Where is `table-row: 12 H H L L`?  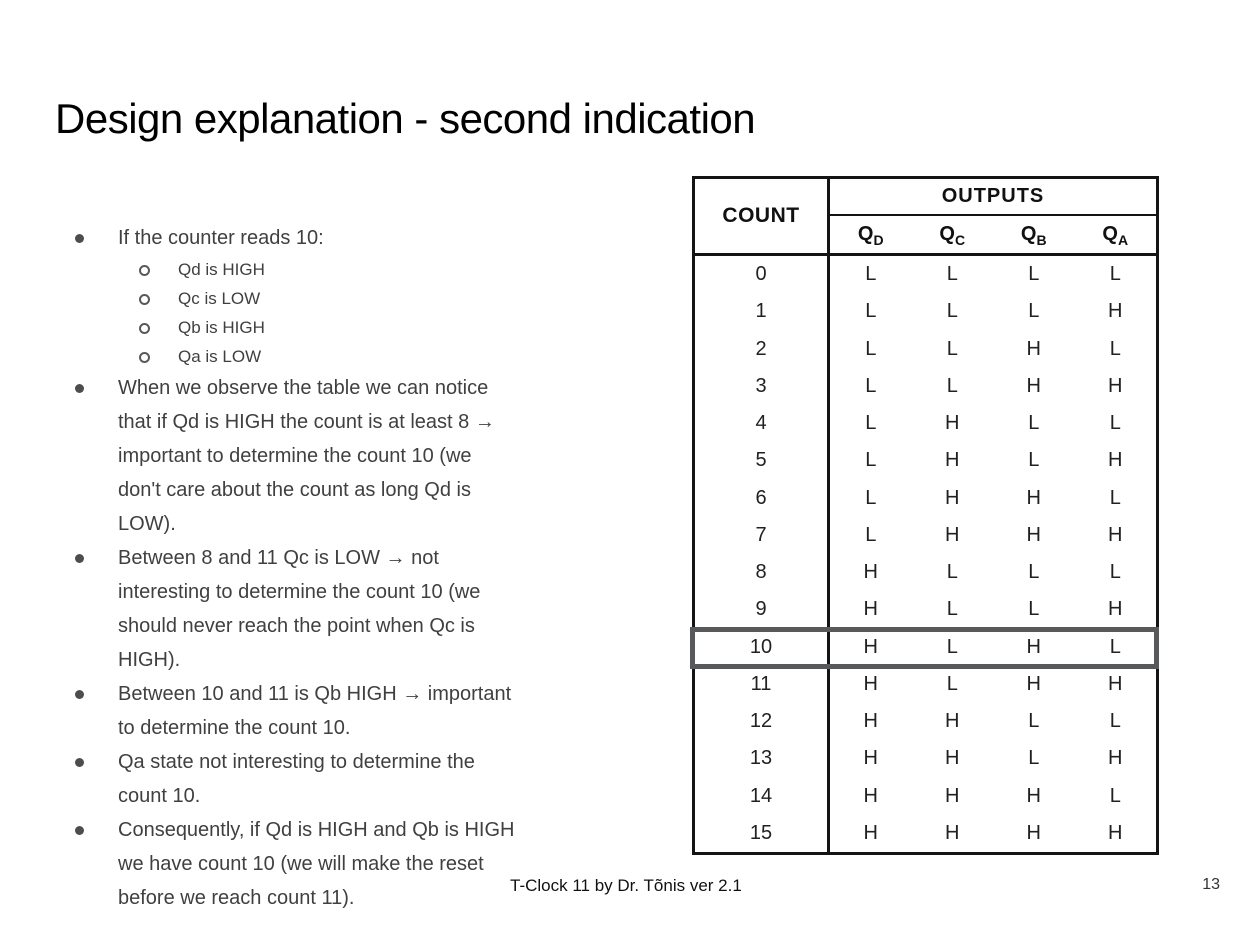
table-row: 12 H H L L is located at coordinates (925, 722).